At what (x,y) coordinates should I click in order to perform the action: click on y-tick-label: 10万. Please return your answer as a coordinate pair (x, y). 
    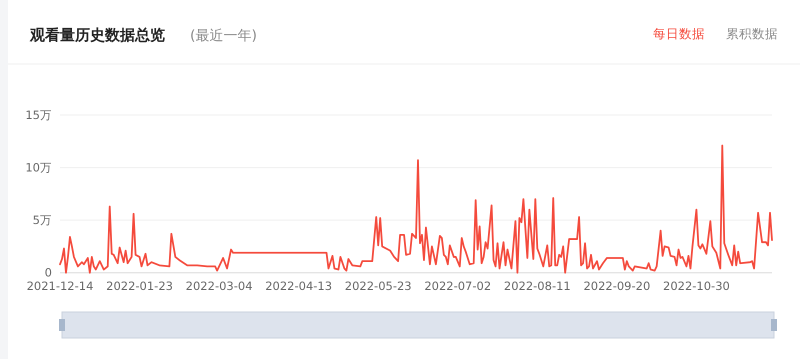
    Looking at the image, I should click on (38, 167).